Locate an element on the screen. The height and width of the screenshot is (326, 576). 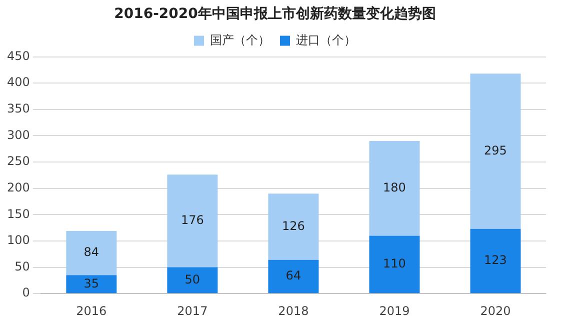
data-label: 84 is located at coordinates (92, 252).